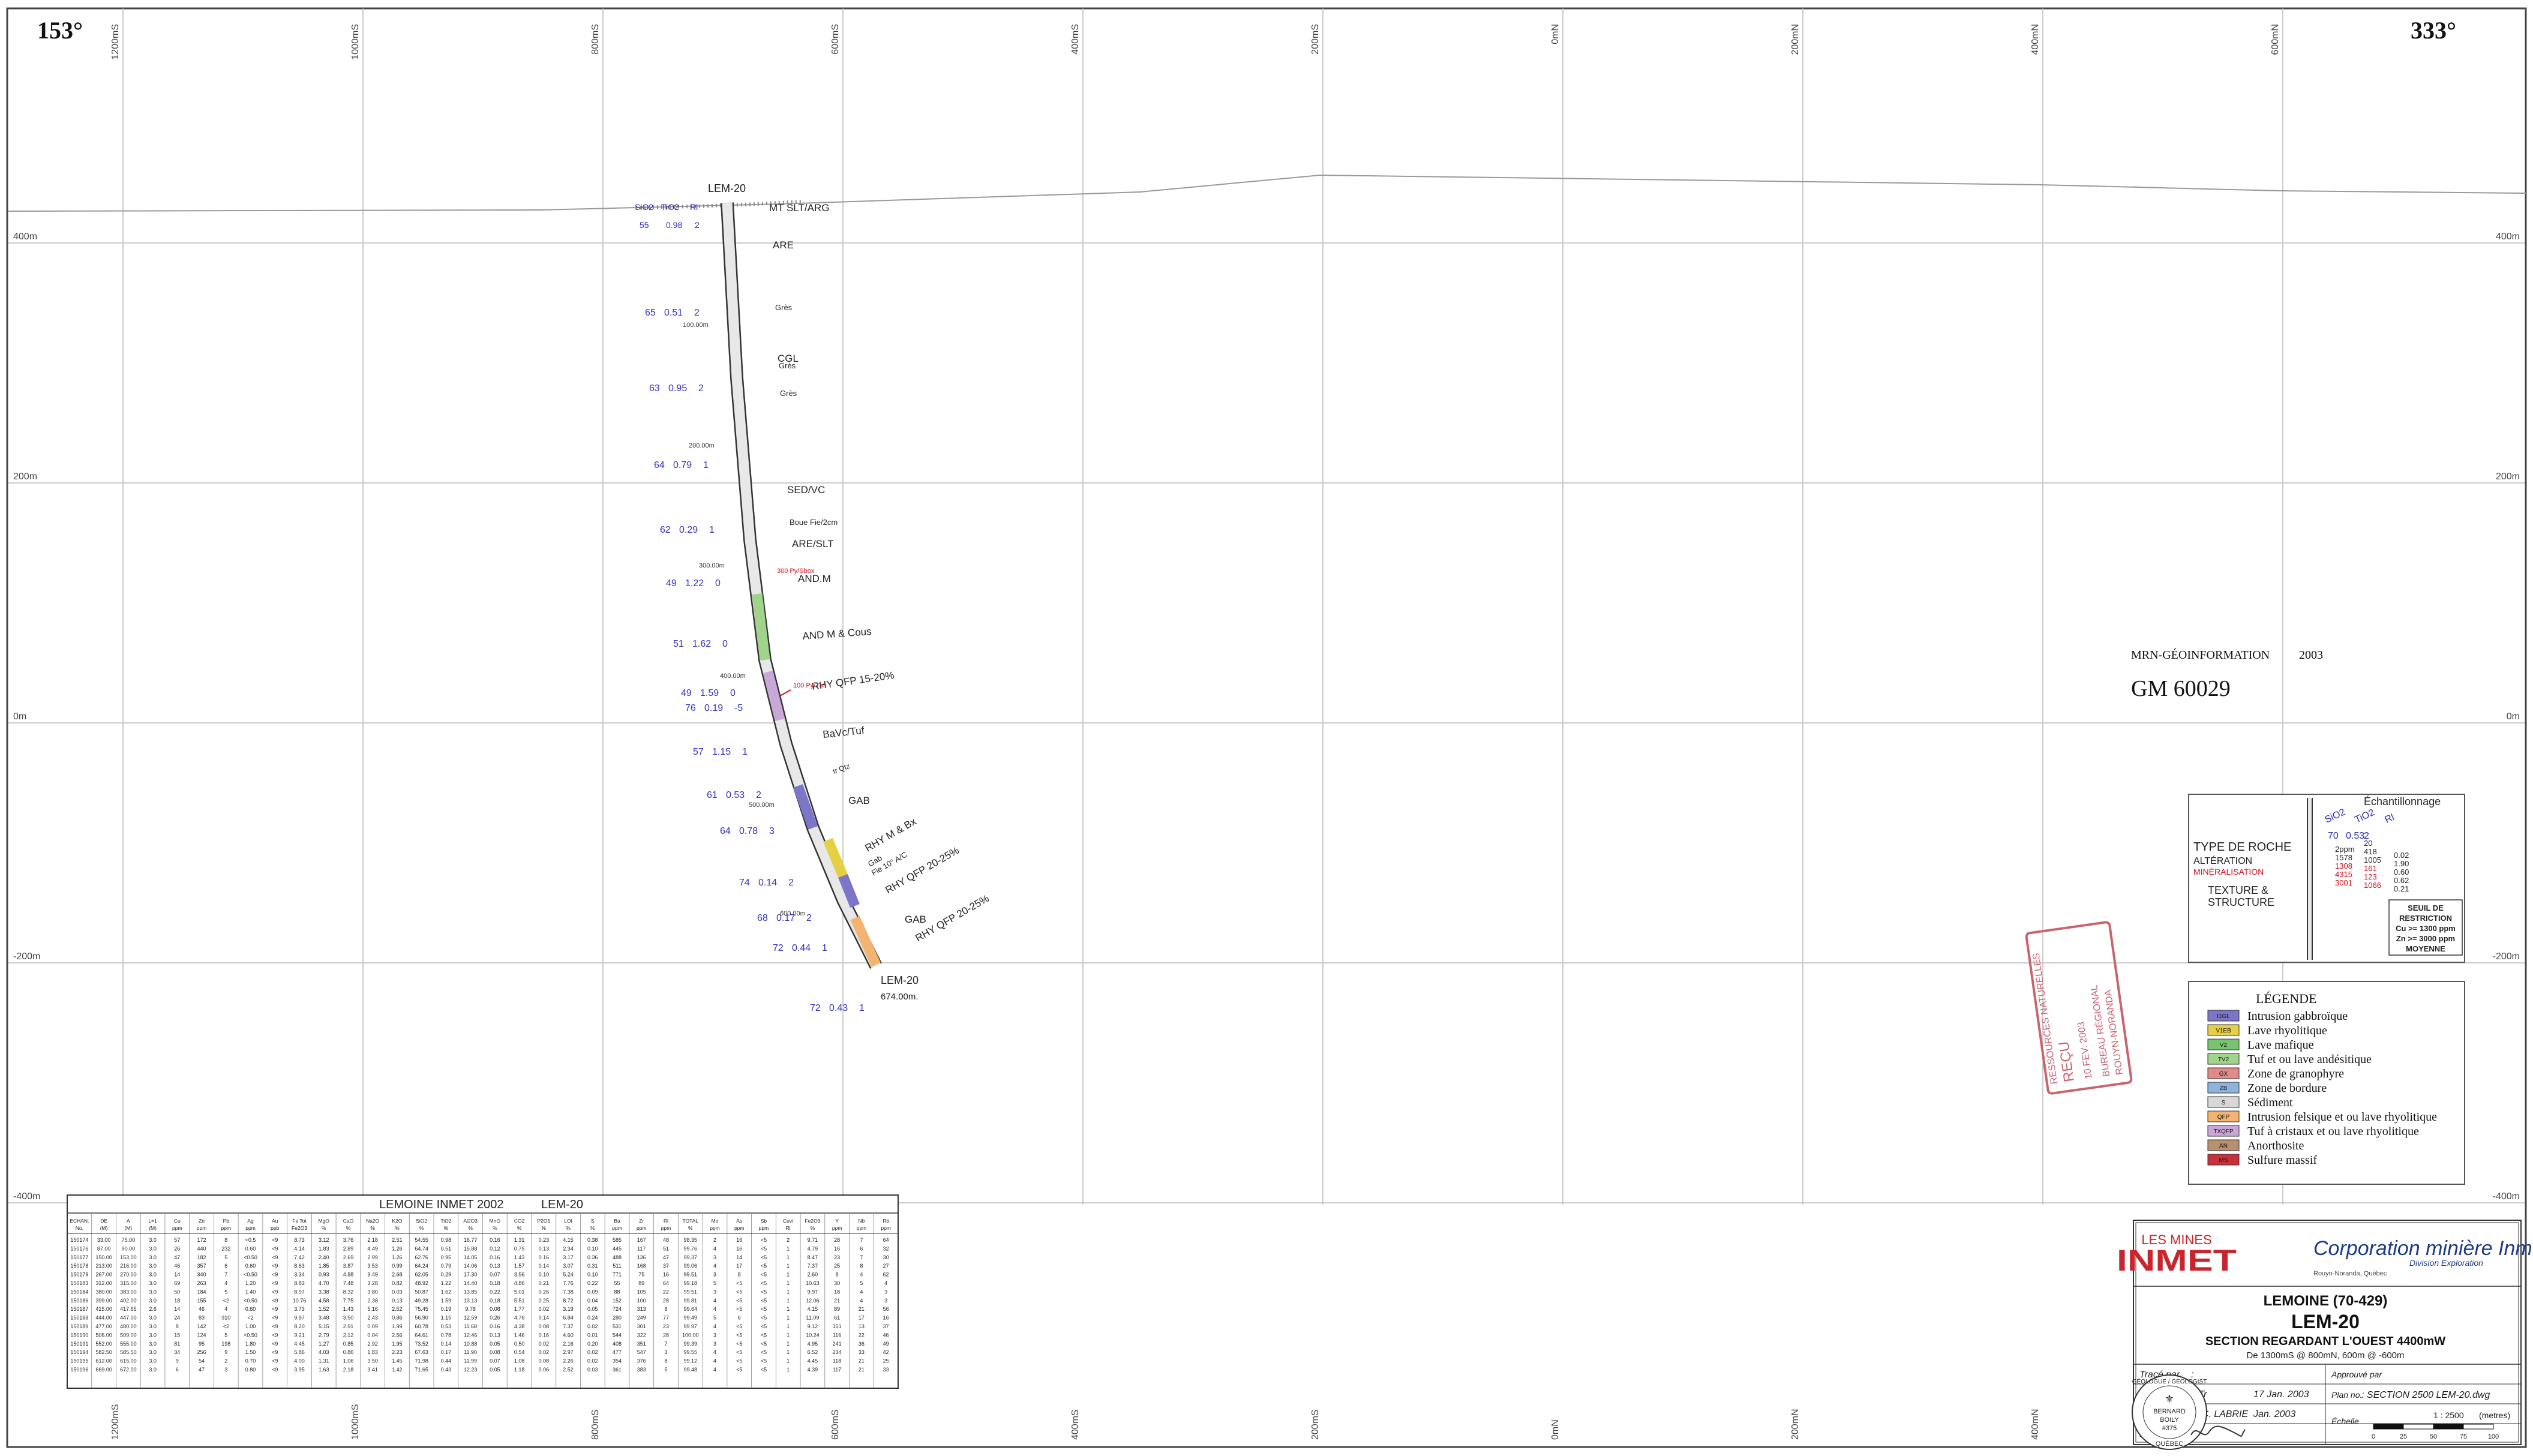 Image resolution: width=2533 pixels, height=1456 pixels. I want to click on easting-label-top: 800mS, so click(595, 40).